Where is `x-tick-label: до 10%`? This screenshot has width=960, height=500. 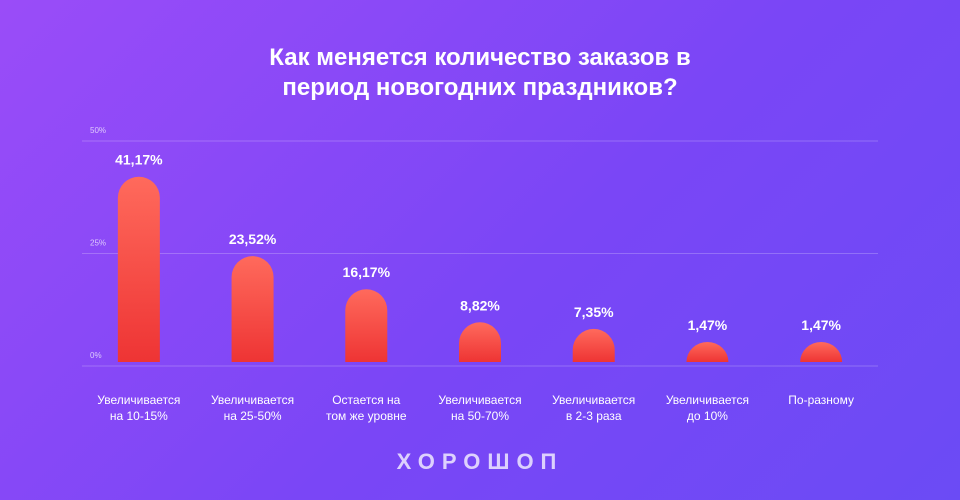 x-tick-label: до 10% is located at coordinates (707, 416).